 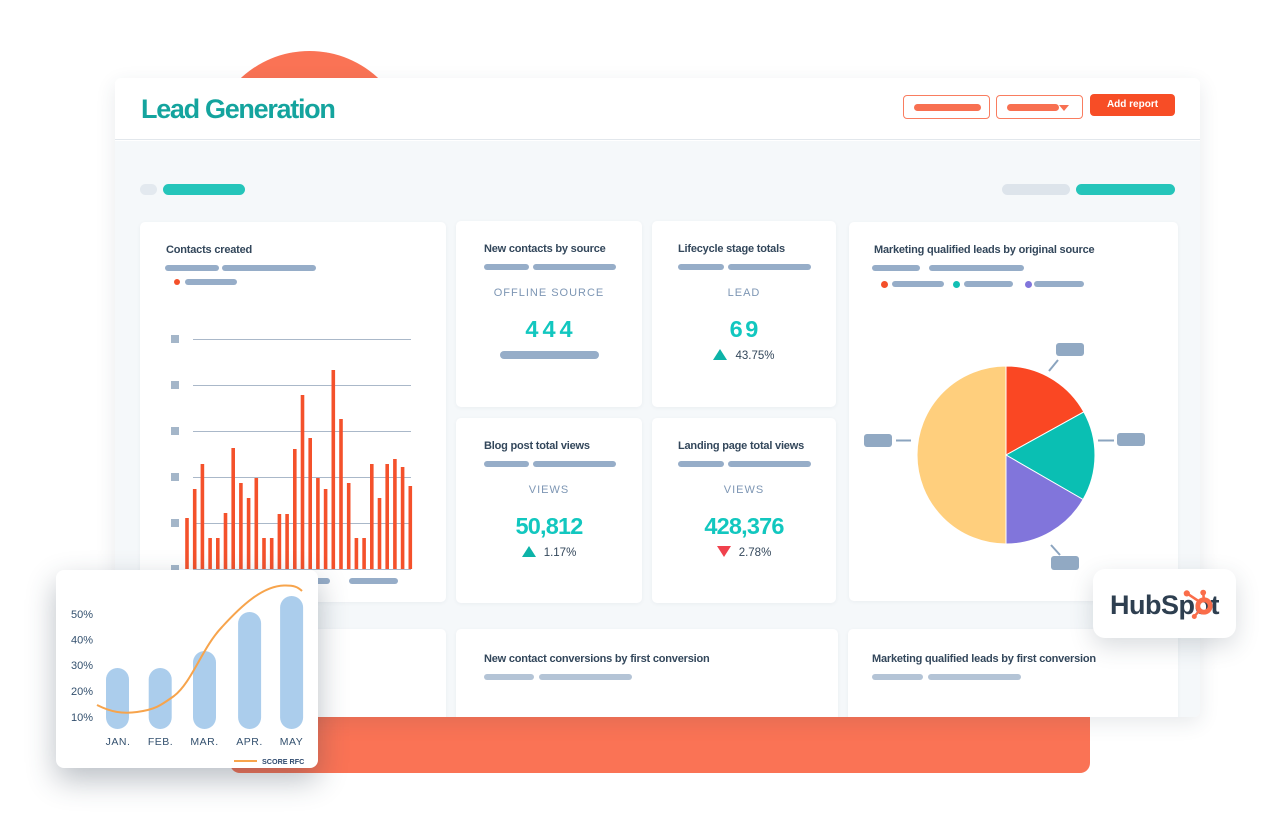 I want to click on svg-text: 50%, so click(x=82, y=615).